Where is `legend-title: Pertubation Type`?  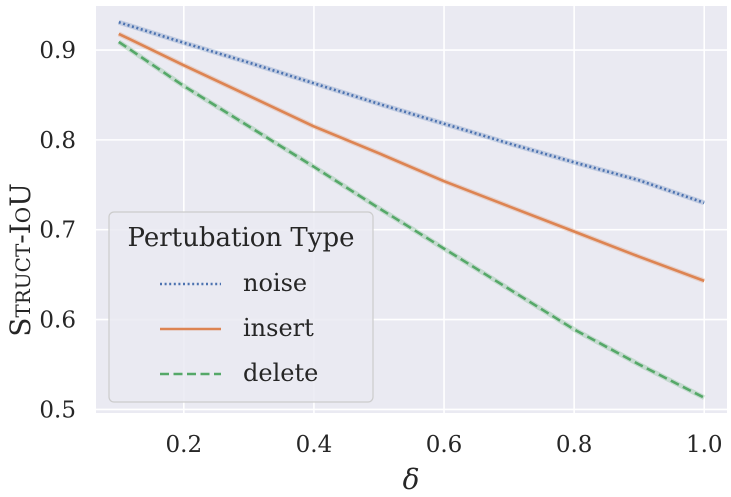
legend-title: Pertubation Type is located at coordinates (241, 238).